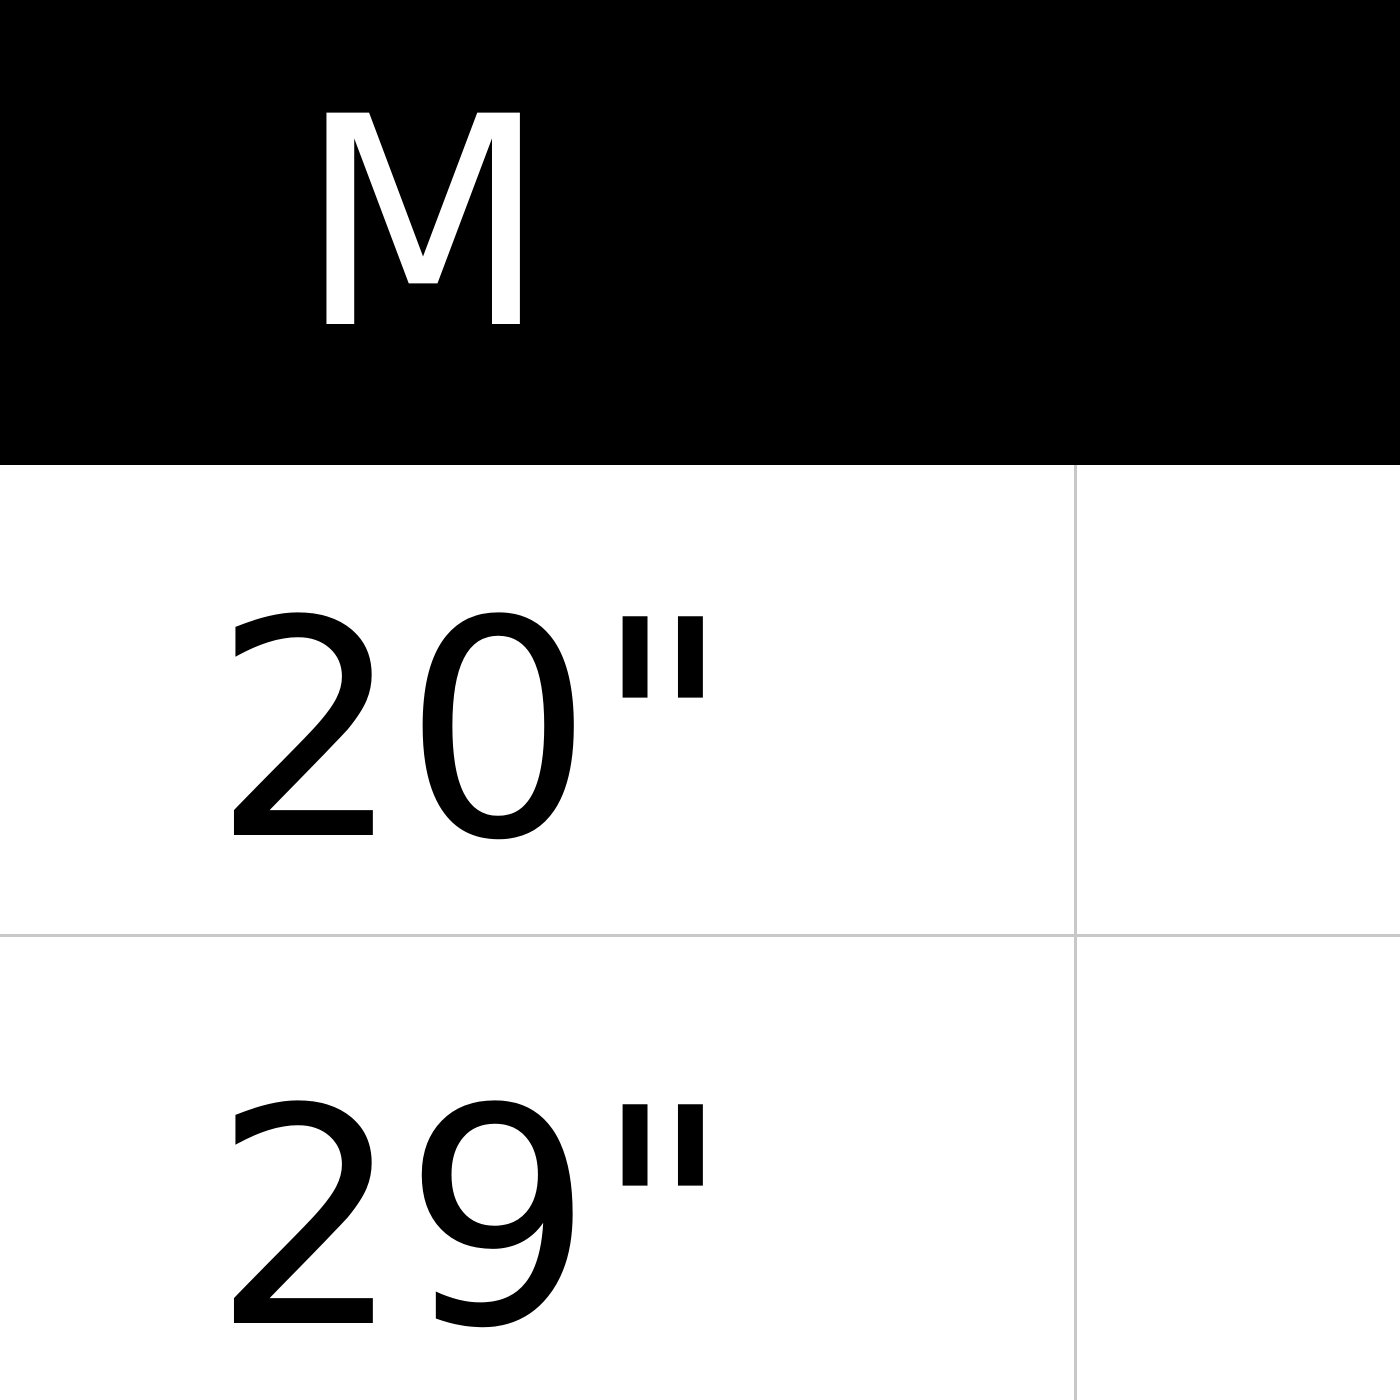 This screenshot has height=1400, width=1400. I want to click on header-label: M, so click(423, 224).